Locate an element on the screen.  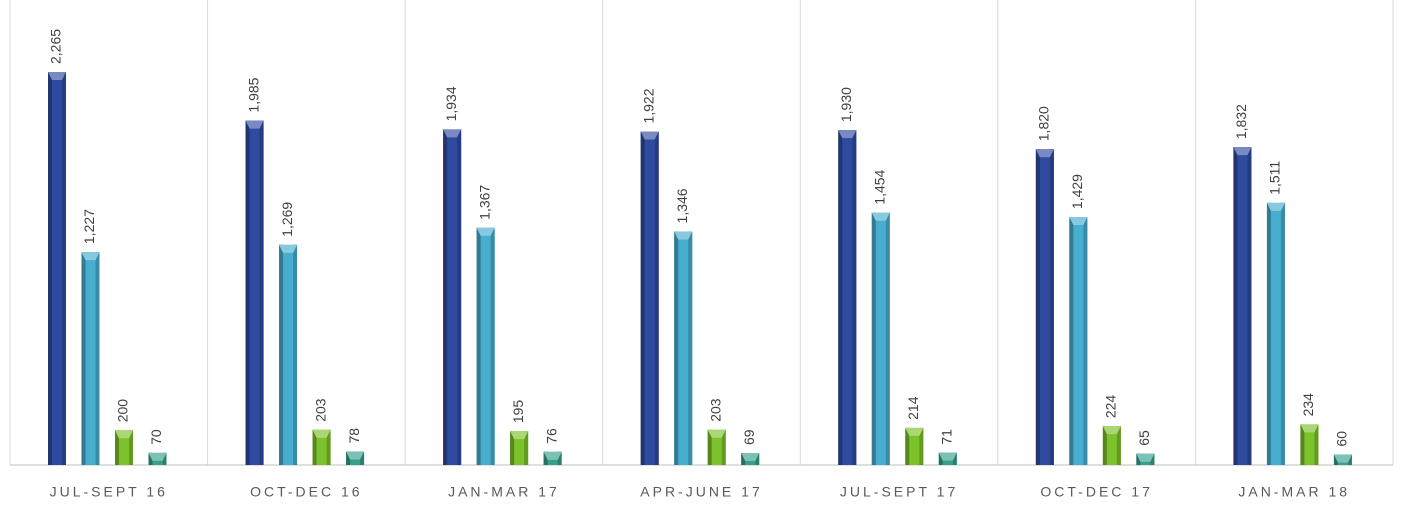
value-label: 1,346 is located at coordinates (682, 205).